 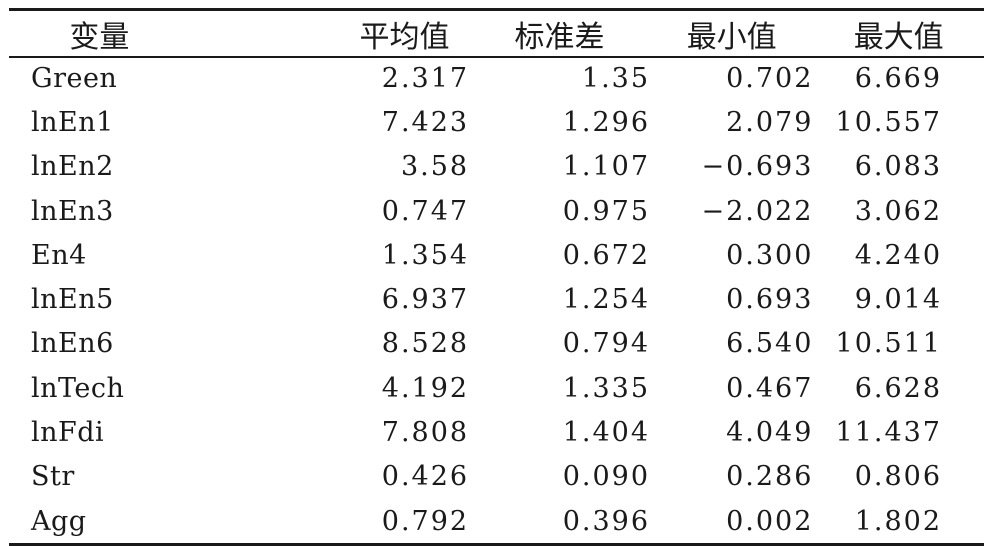 What do you see at coordinates (496, 211) in the screenshot?
I see `table-row: lnEn3 0.747 0.975 −2.022 3.062` at bounding box center [496, 211].